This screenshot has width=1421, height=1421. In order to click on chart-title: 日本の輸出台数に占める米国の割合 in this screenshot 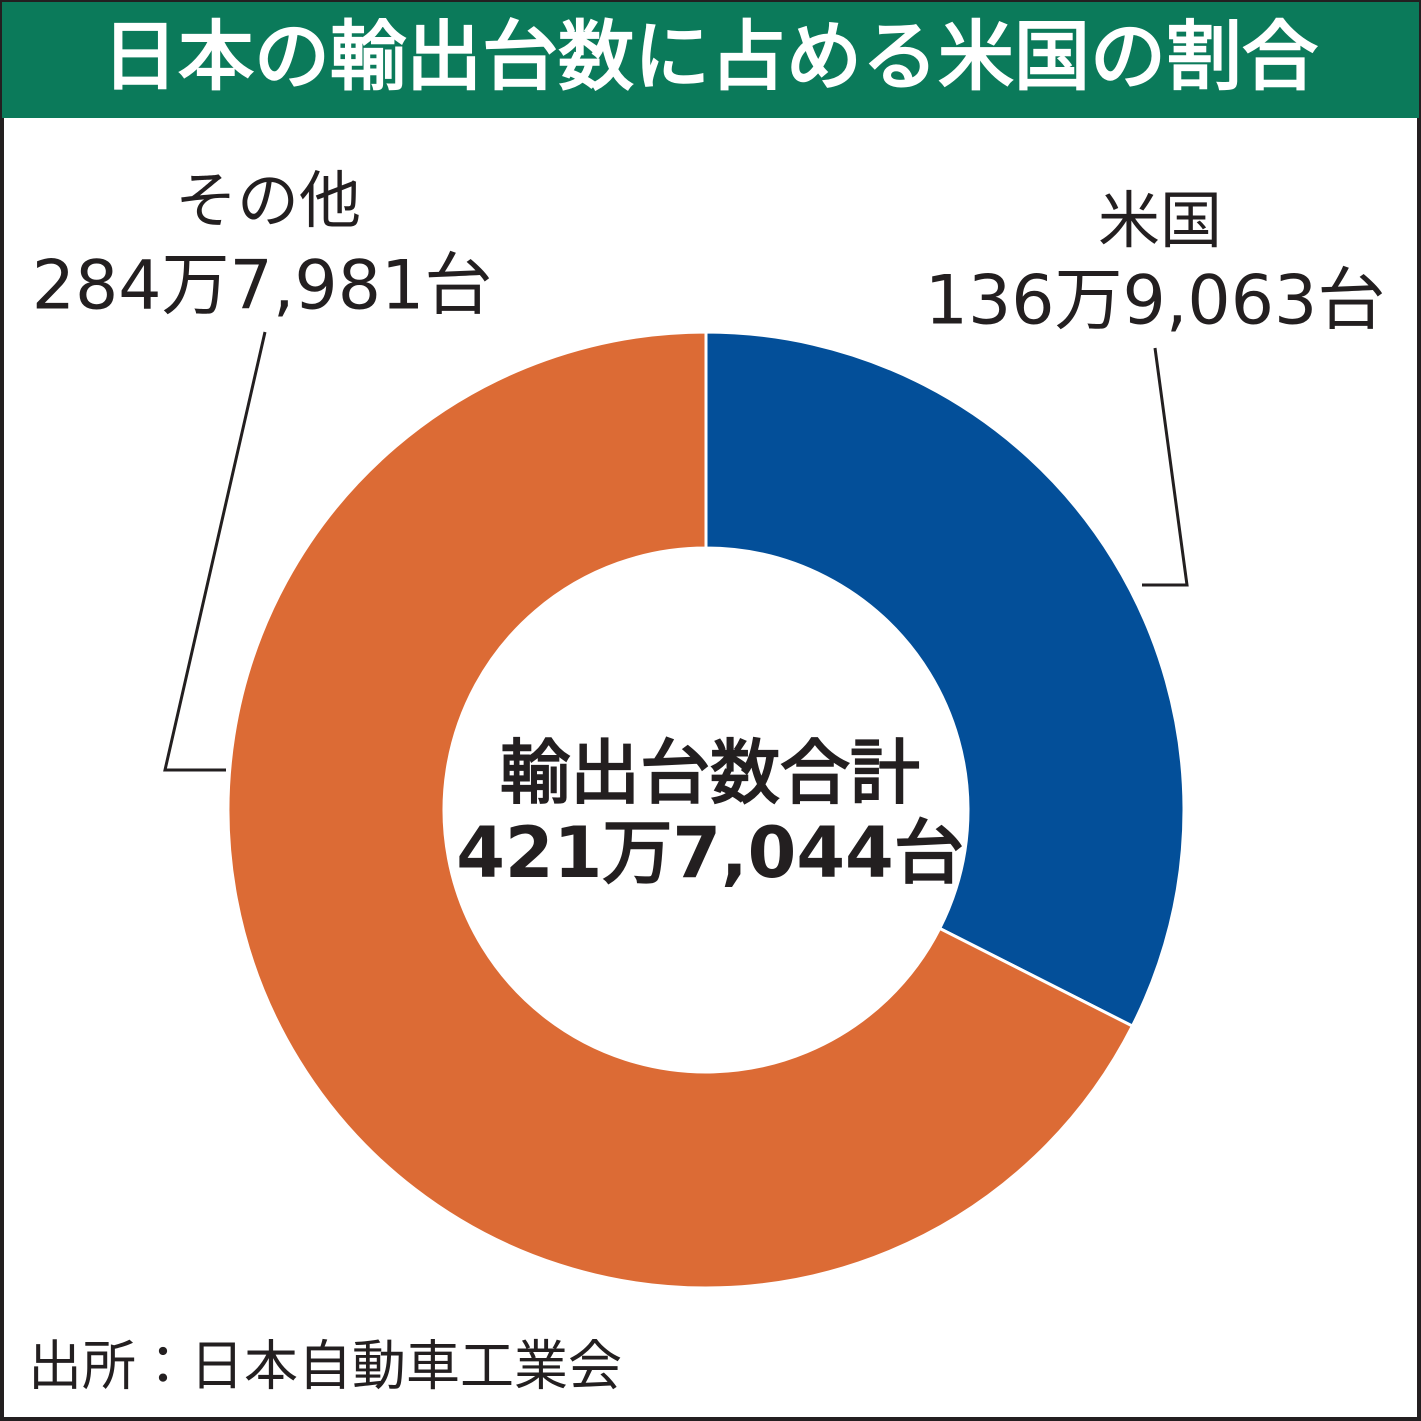, I will do `click(710, 56)`.